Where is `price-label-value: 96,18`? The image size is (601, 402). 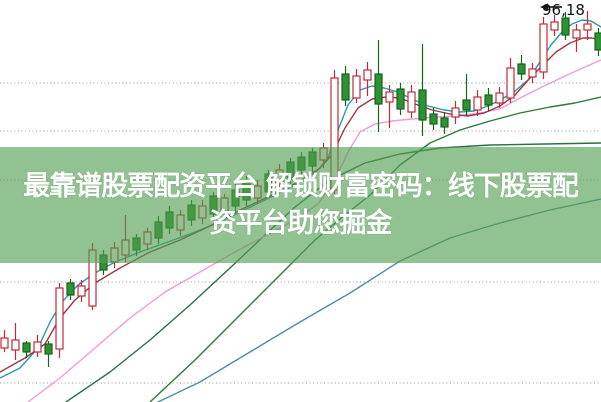
price-label-value: 96,18 is located at coordinates (563, 10).